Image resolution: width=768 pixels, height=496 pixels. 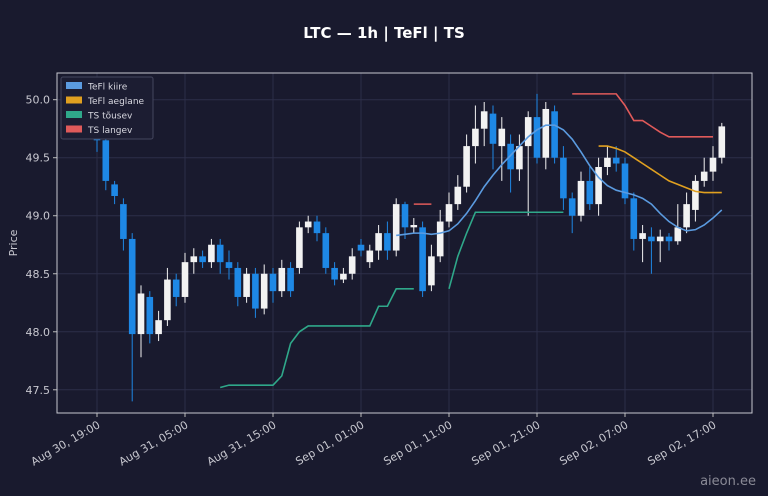 What do you see at coordinates (107, 88) in the screenshot?
I see `legend-label: TeFl kiire` at bounding box center [107, 88].